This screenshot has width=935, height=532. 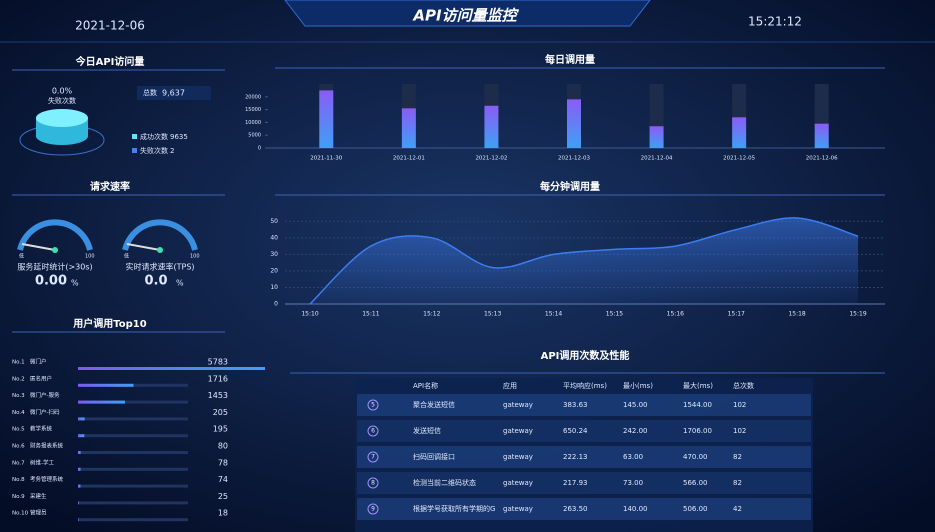 I want to click on table-cell: 506.00, so click(x=695, y=509).